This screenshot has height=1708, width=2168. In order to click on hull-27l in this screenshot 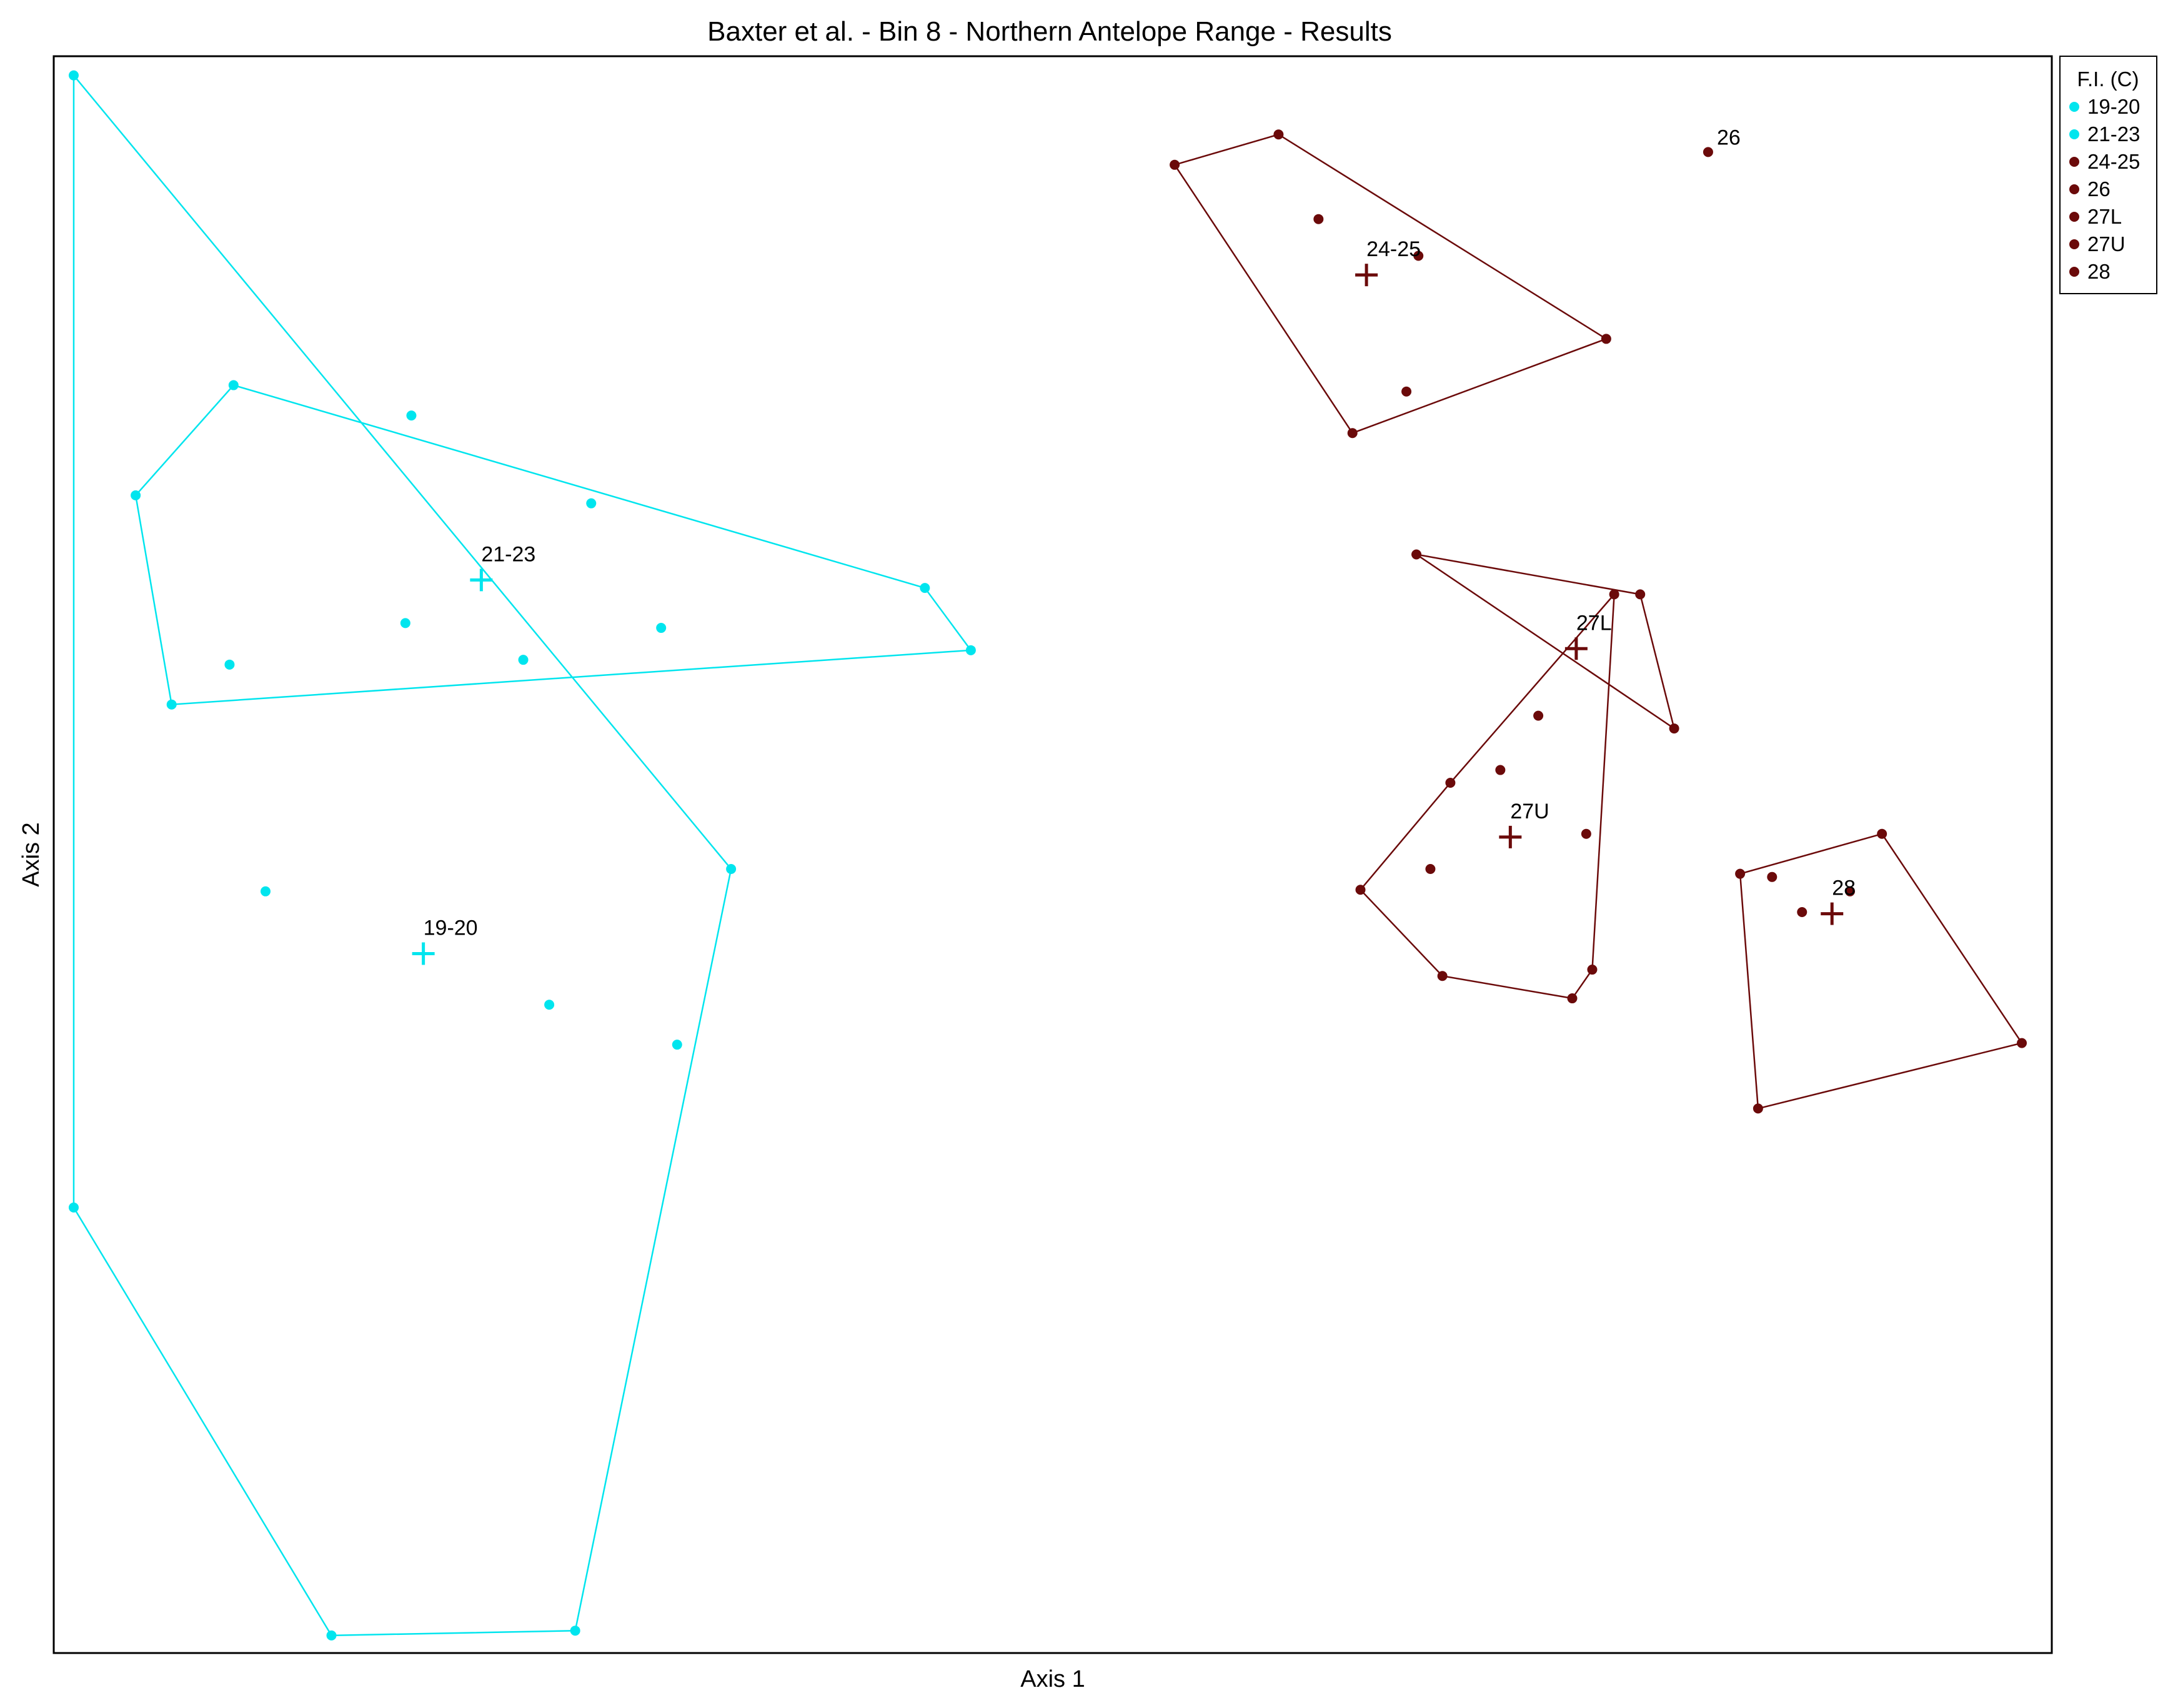, I will do `click(1546, 642)`.